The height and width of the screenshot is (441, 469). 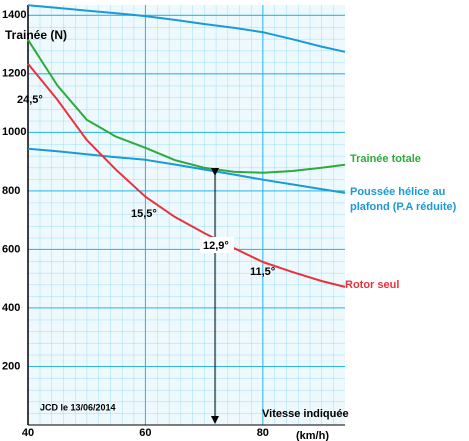 I want to click on x-tick-label: 40, so click(x=28, y=433).